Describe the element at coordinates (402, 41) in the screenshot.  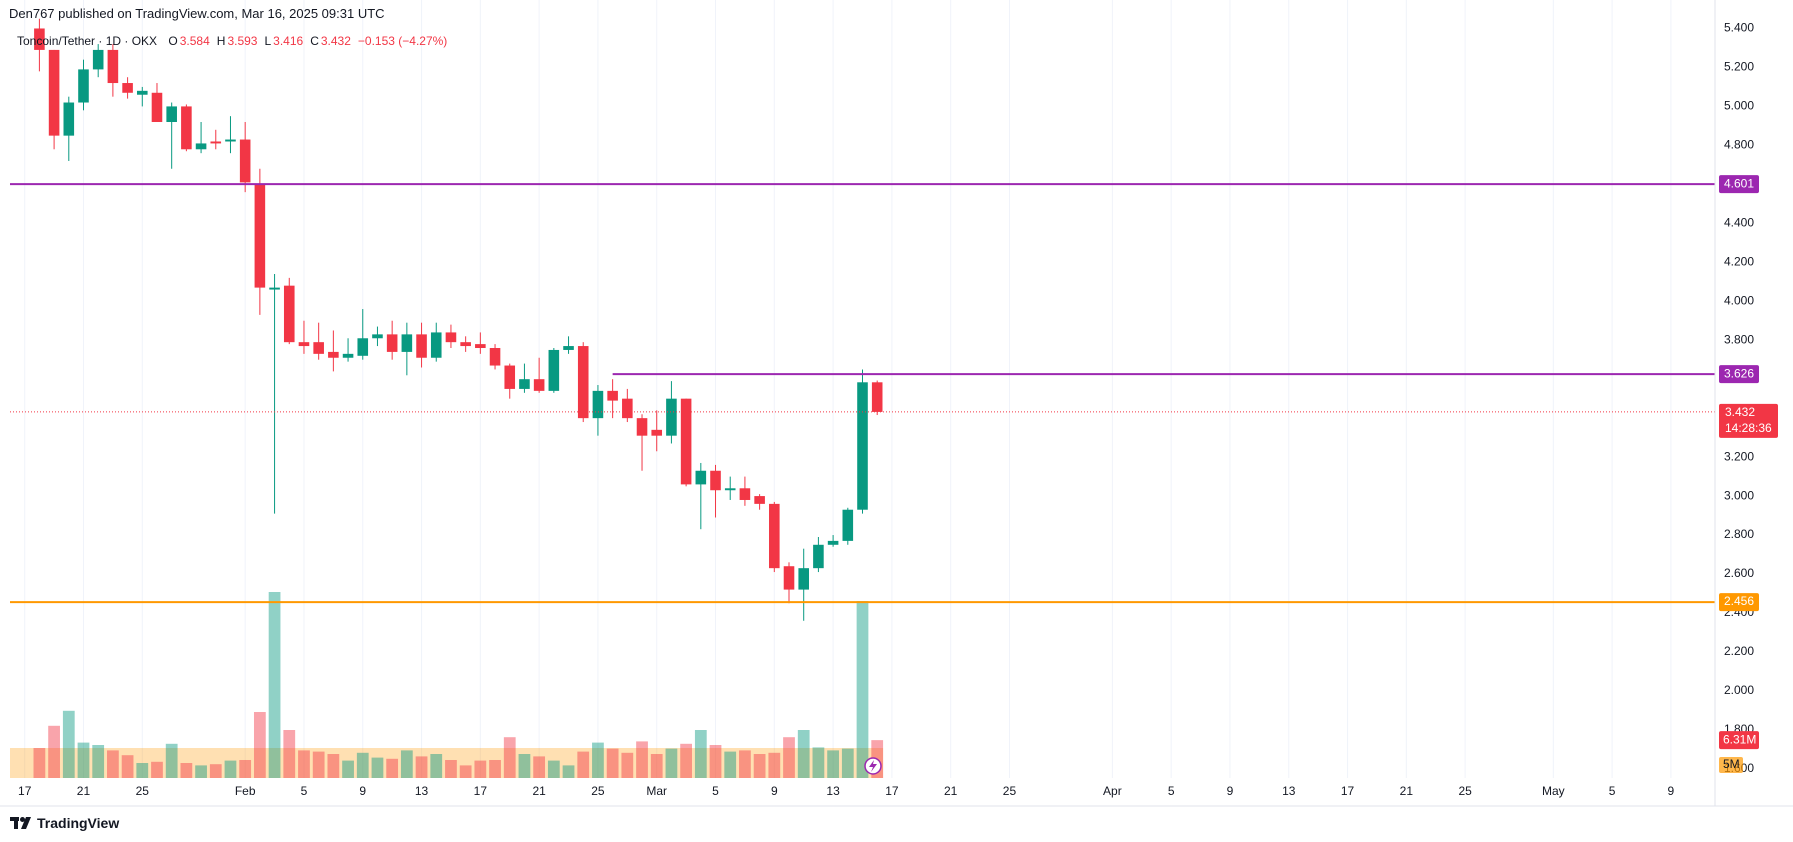
I see `legend-change: −0.153 (−4.27%)` at that location.